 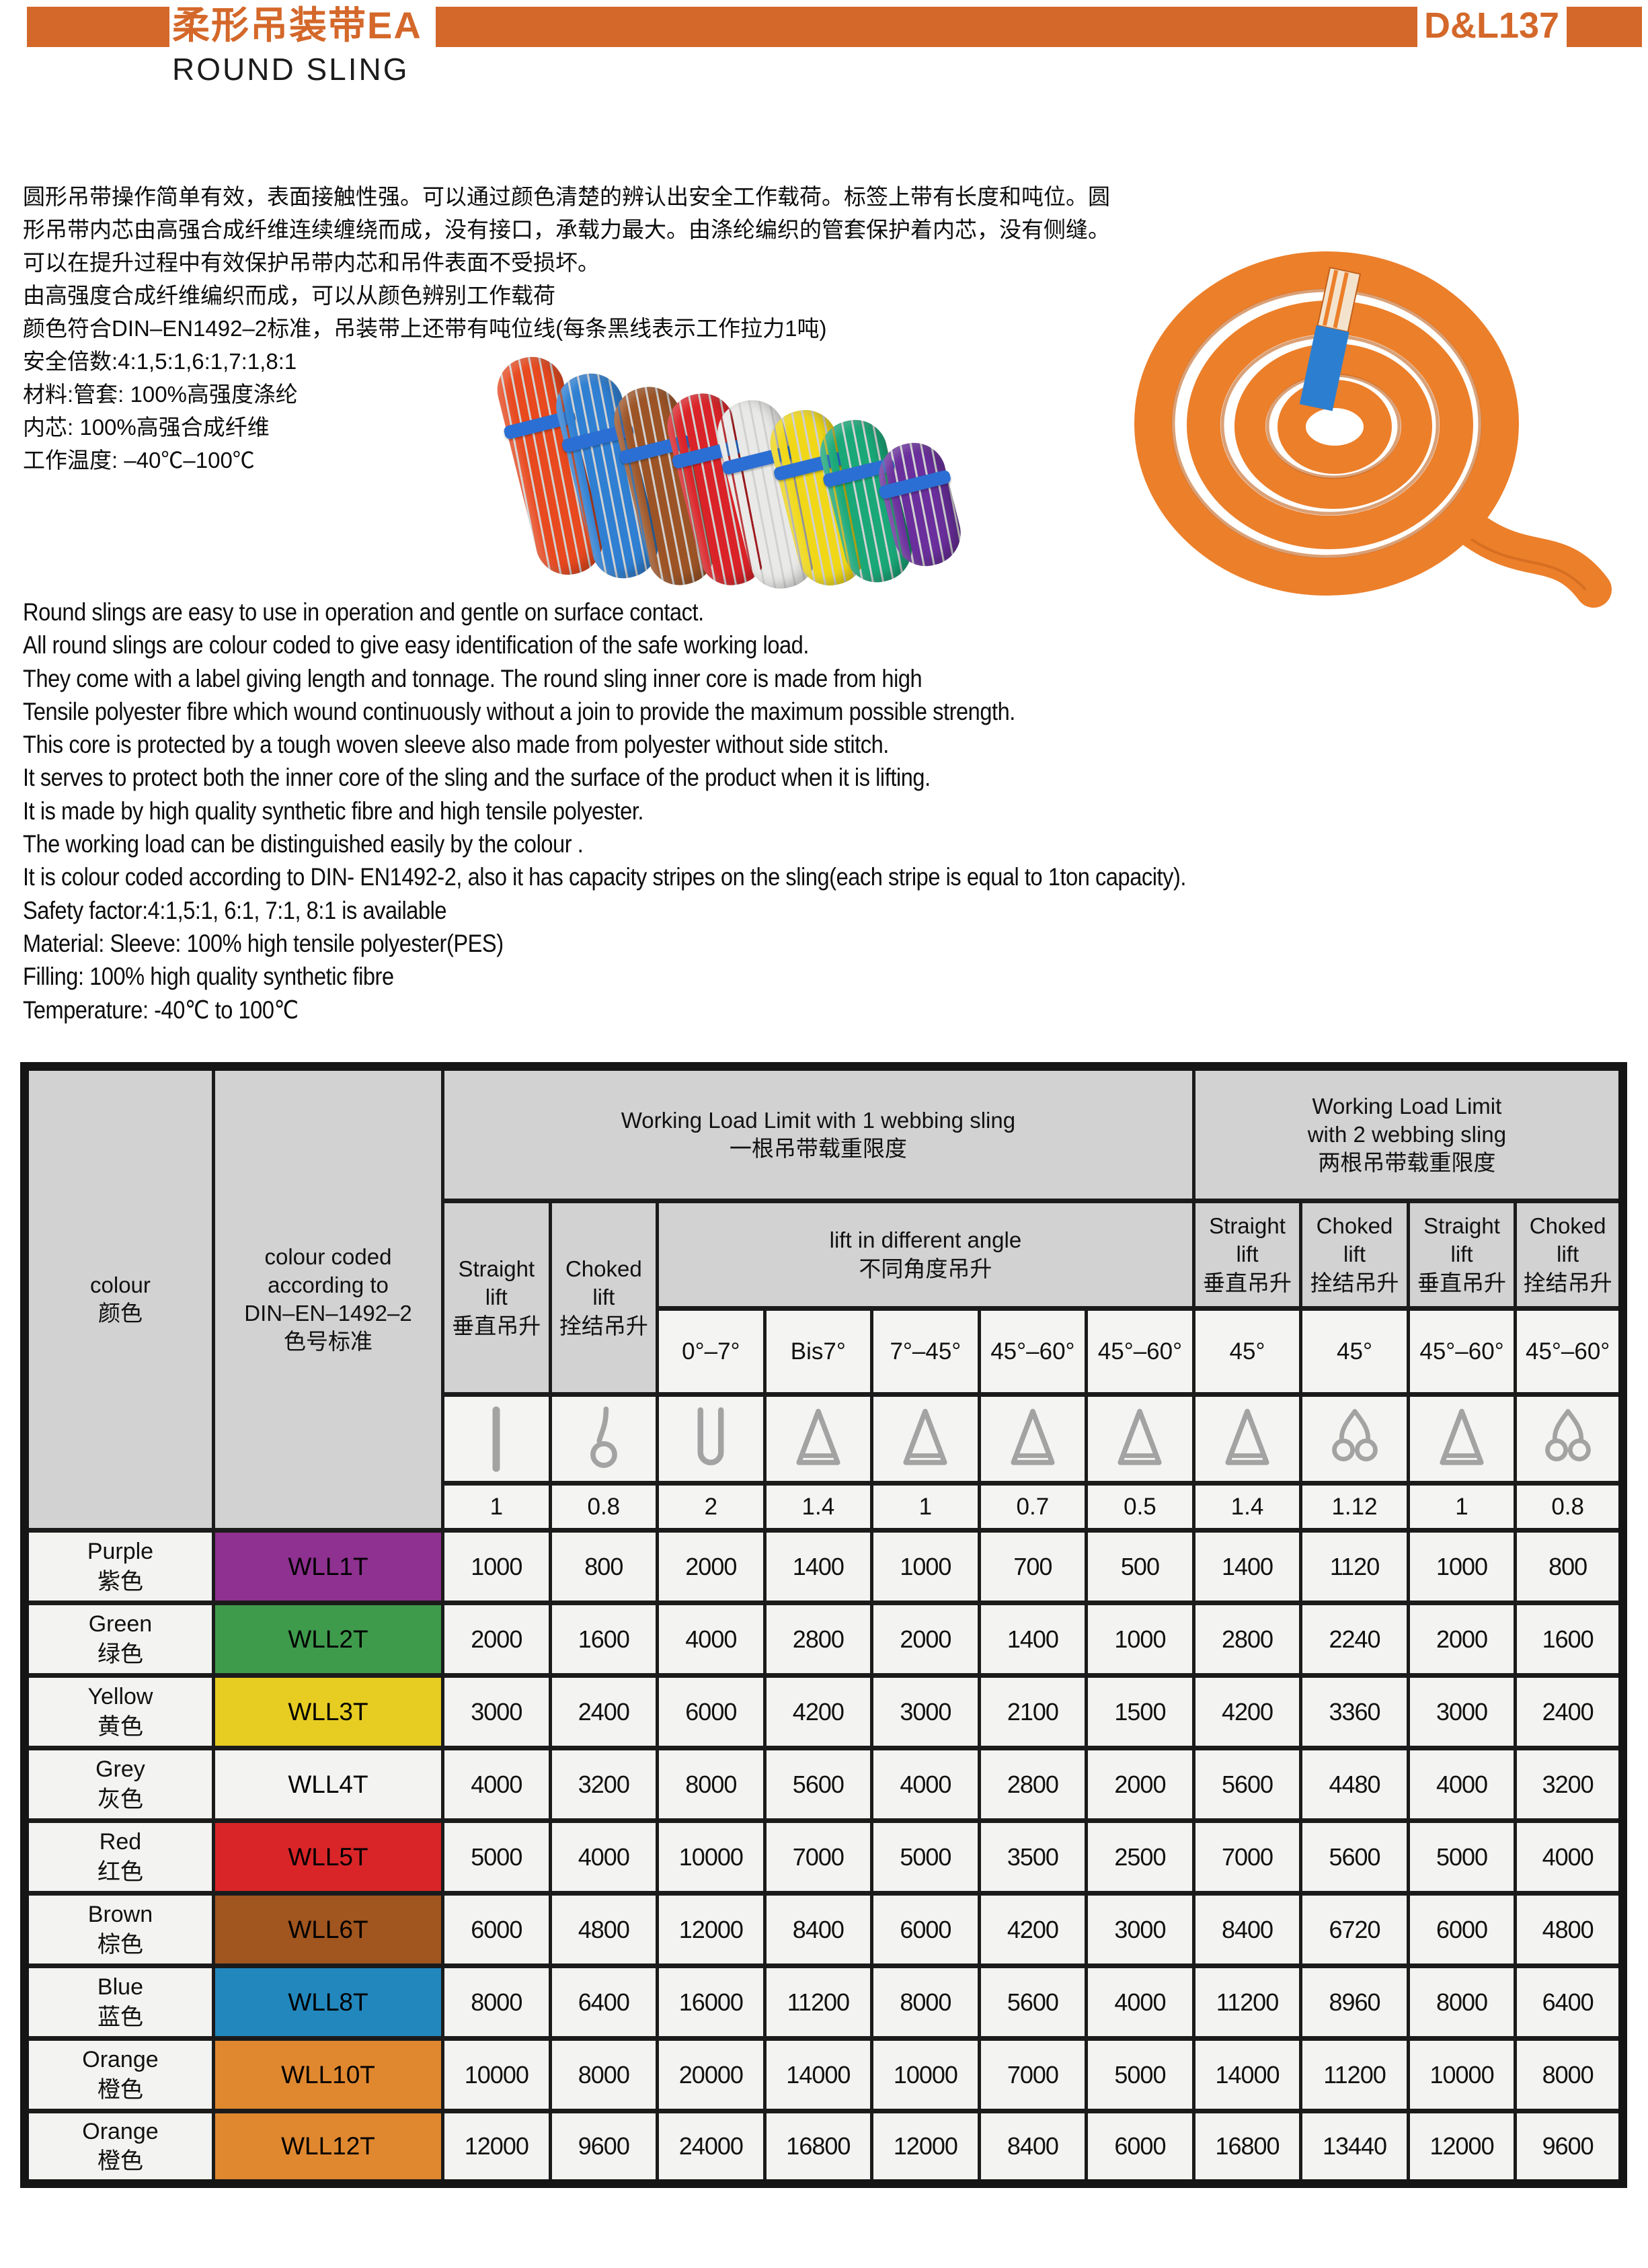 I want to click on load-factor-cell: 2, so click(x=711, y=1507).